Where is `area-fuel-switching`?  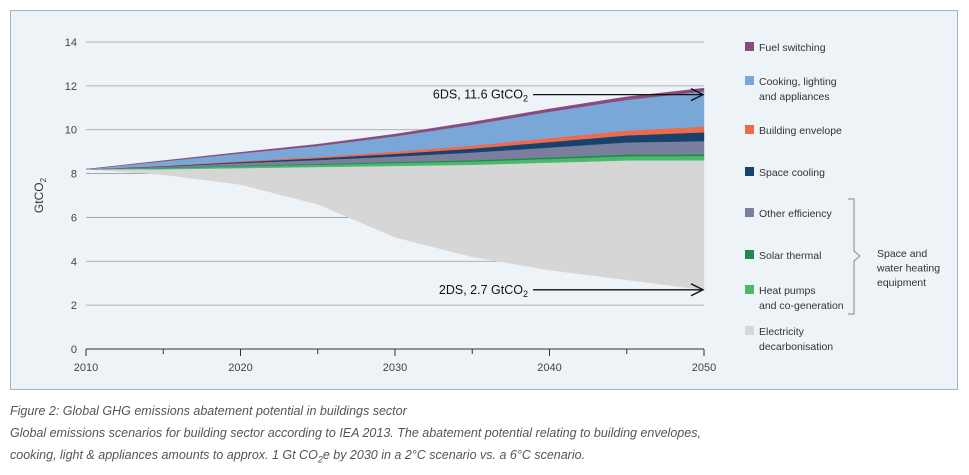 area-fuel-switching is located at coordinates (395, 128).